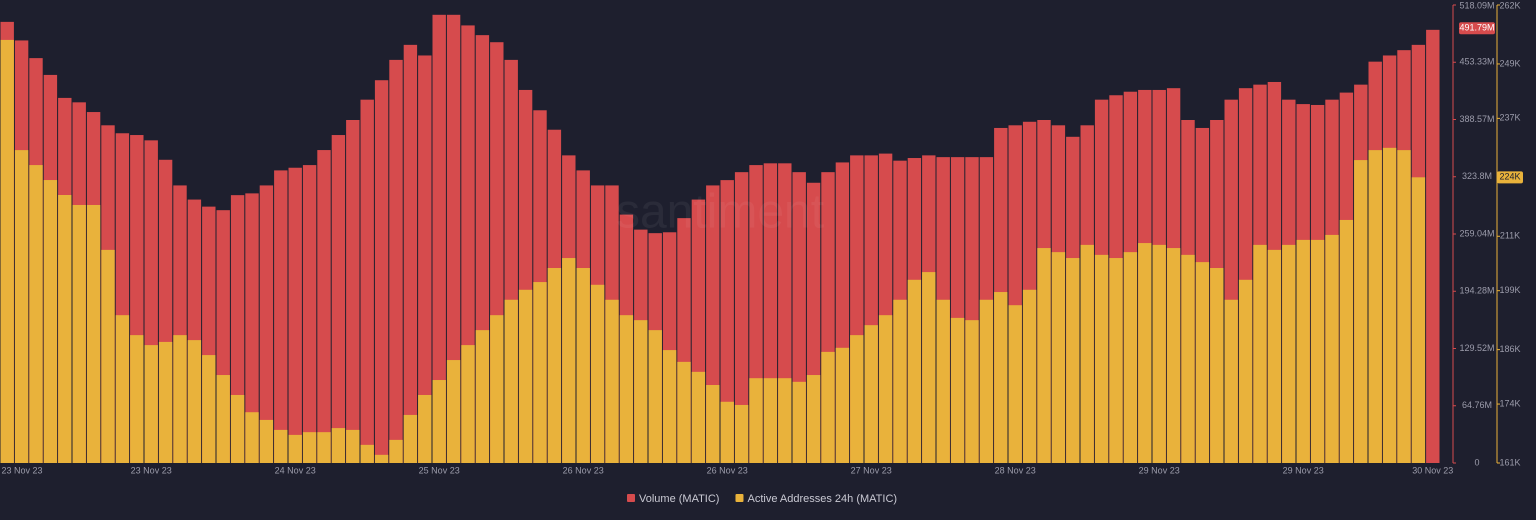 This screenshot has height=520, width=1536. I want to click on y2-tick-label: 262K, so click(1509, 5).